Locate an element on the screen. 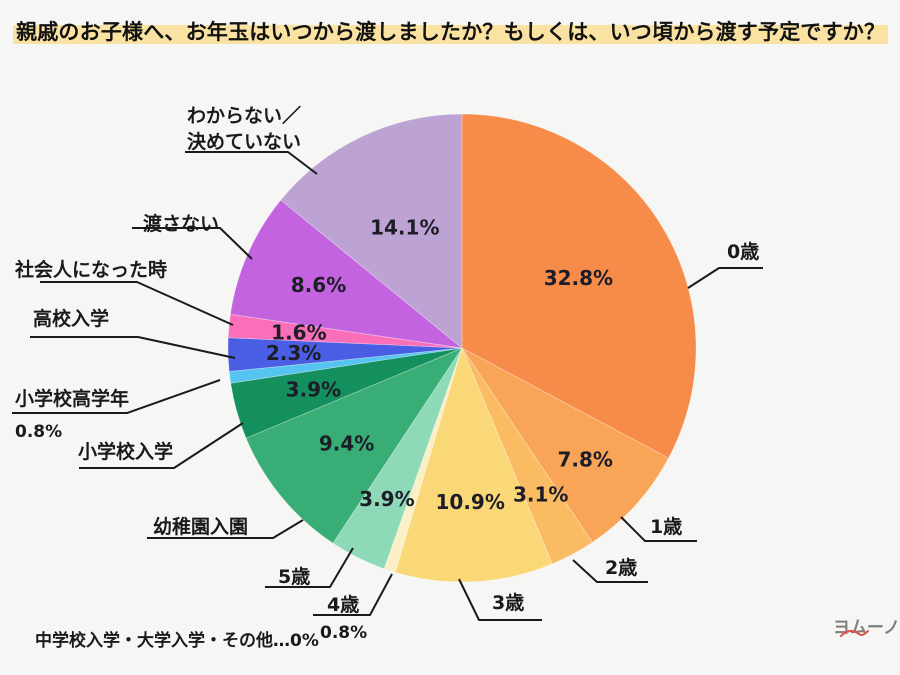 The height and width of the screenshot is (675, 900). label-kindergarten: 幼稚園入園 is located at coordinates (200, 526).